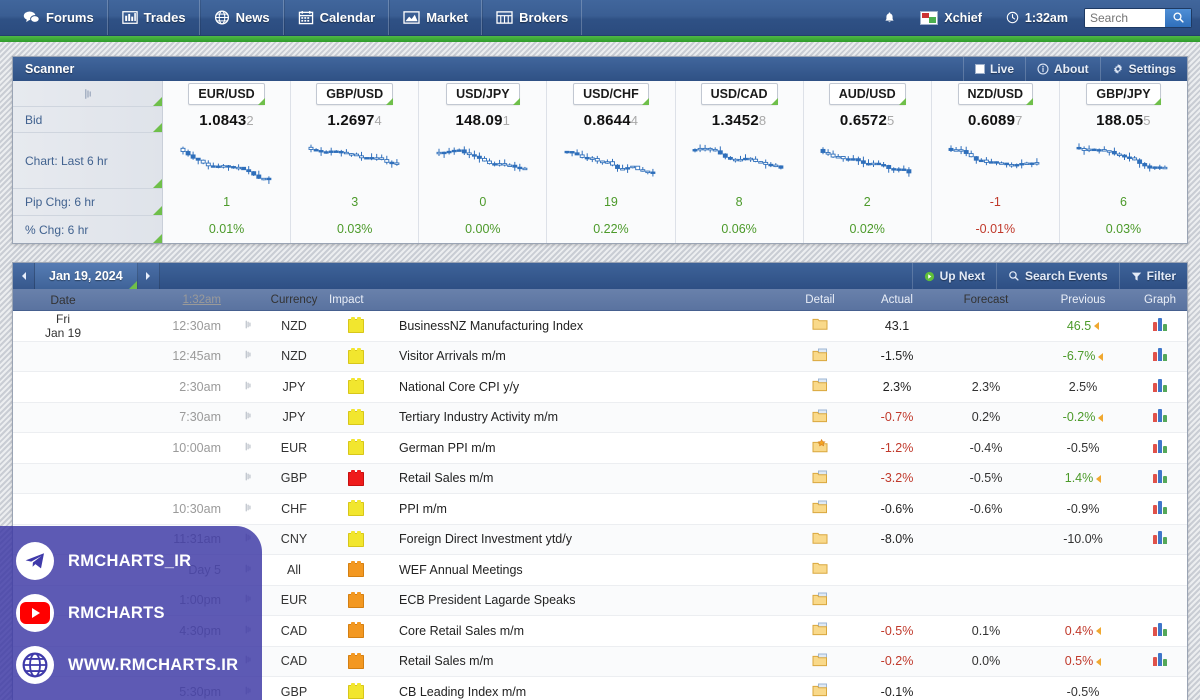 Image resolution: width=1200 pixels, height=700 pixels. I want to click on scanner-live-button: Live, so click(993, 69).